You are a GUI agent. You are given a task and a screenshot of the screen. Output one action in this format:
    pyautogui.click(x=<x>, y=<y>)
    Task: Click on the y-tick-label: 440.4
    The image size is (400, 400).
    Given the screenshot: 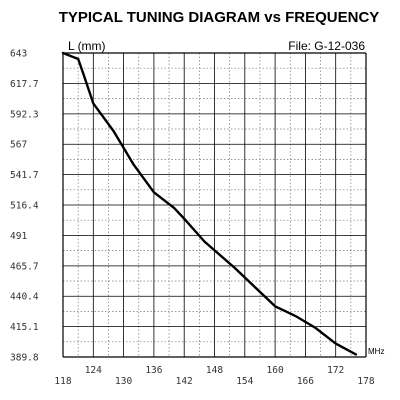 What is the action you would take?
    pyautogui.click(x=24, y=297)
    